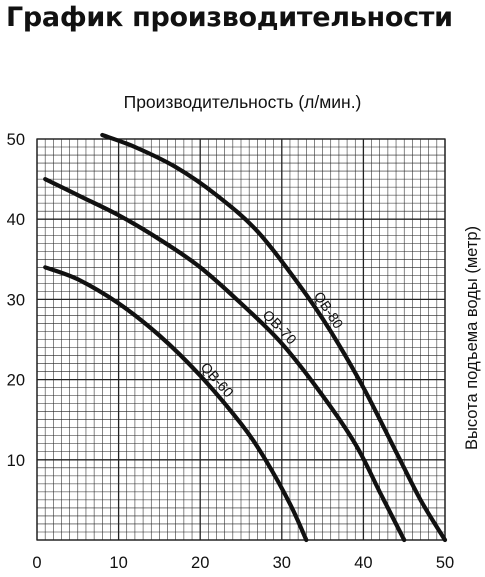 The width and height of the screenshot is (485, 577). Describe the element at coordinates (200, 563) in the screenshot. I see `x-tick-label: 20` at that location.